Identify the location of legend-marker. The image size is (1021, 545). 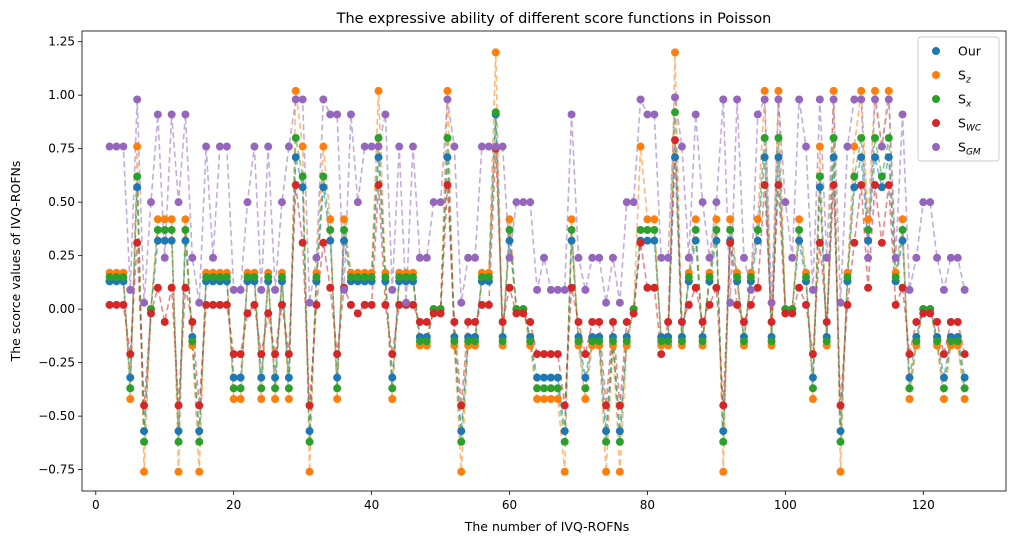
(936, 75).